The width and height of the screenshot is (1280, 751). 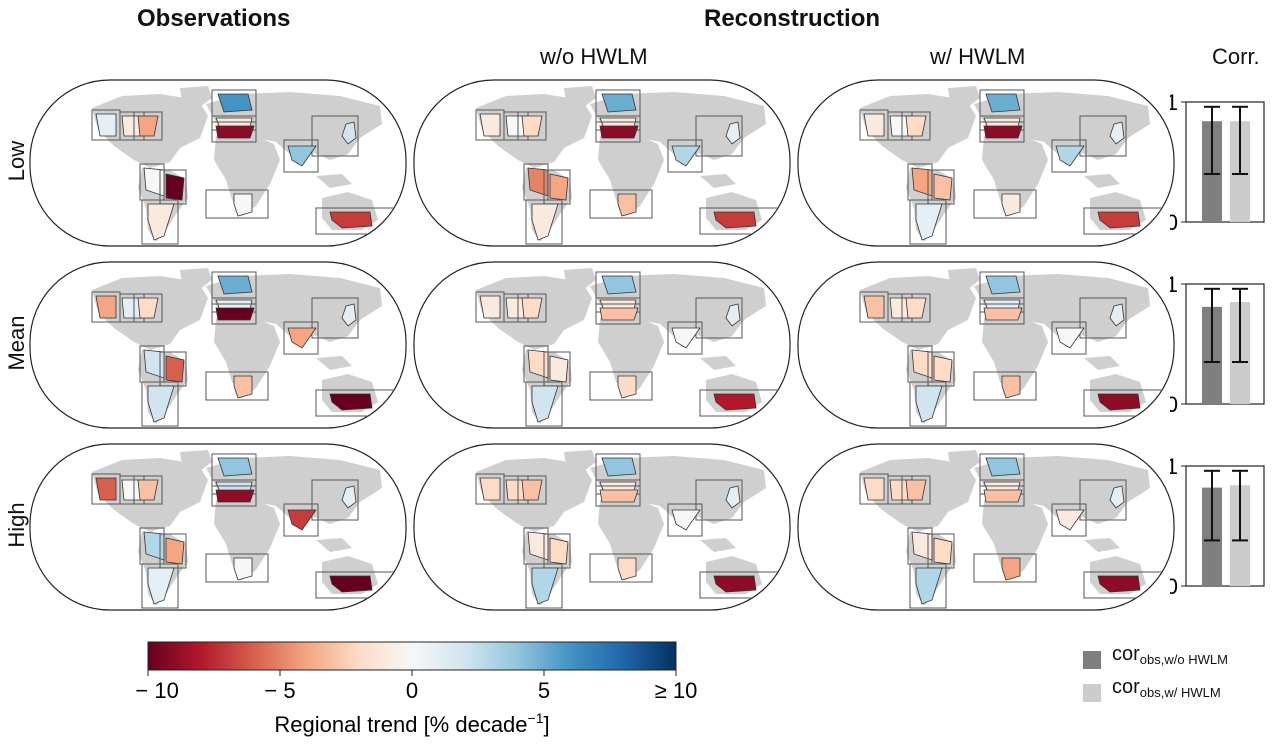 I want to click on map-panel-r3-c1, so click(x=218, y=527).